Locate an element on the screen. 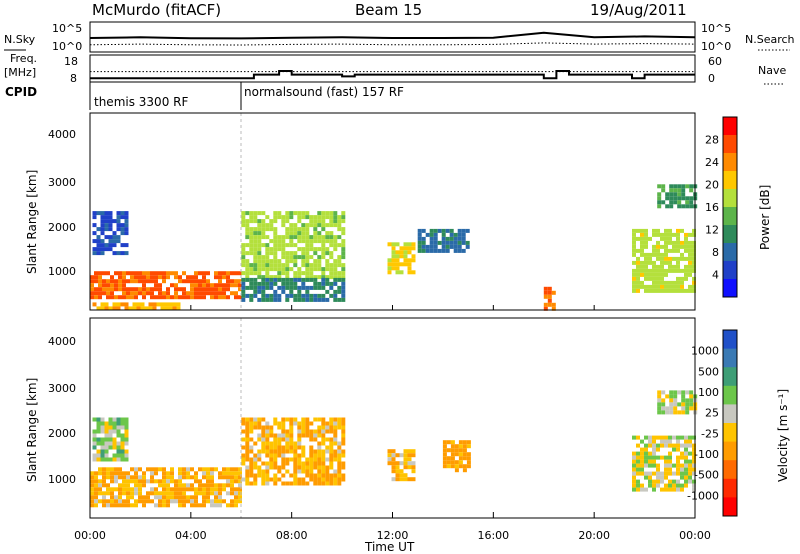  beam-title: Beam 15 is located at coordinates (388, 10).